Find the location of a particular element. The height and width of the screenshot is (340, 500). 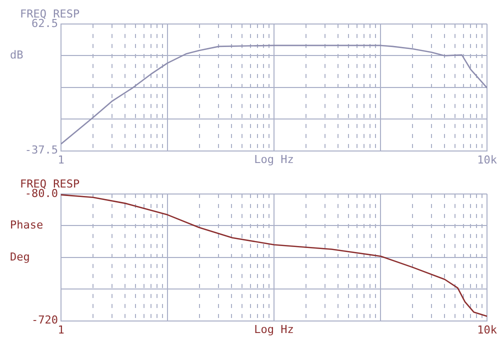

y-tick-label: -720 is located at coordinates (45, 320).